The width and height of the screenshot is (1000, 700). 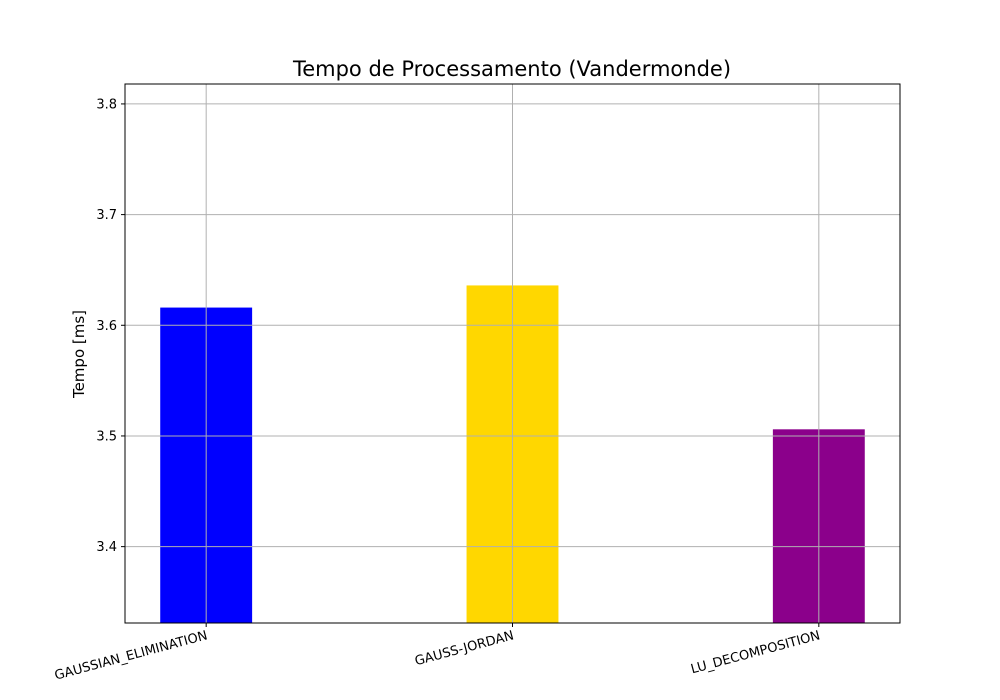 What do you see at coordinates (106, 547) in the screenshot?
I see `y-tick-label: 3.4` at bounding box center [106, 547].